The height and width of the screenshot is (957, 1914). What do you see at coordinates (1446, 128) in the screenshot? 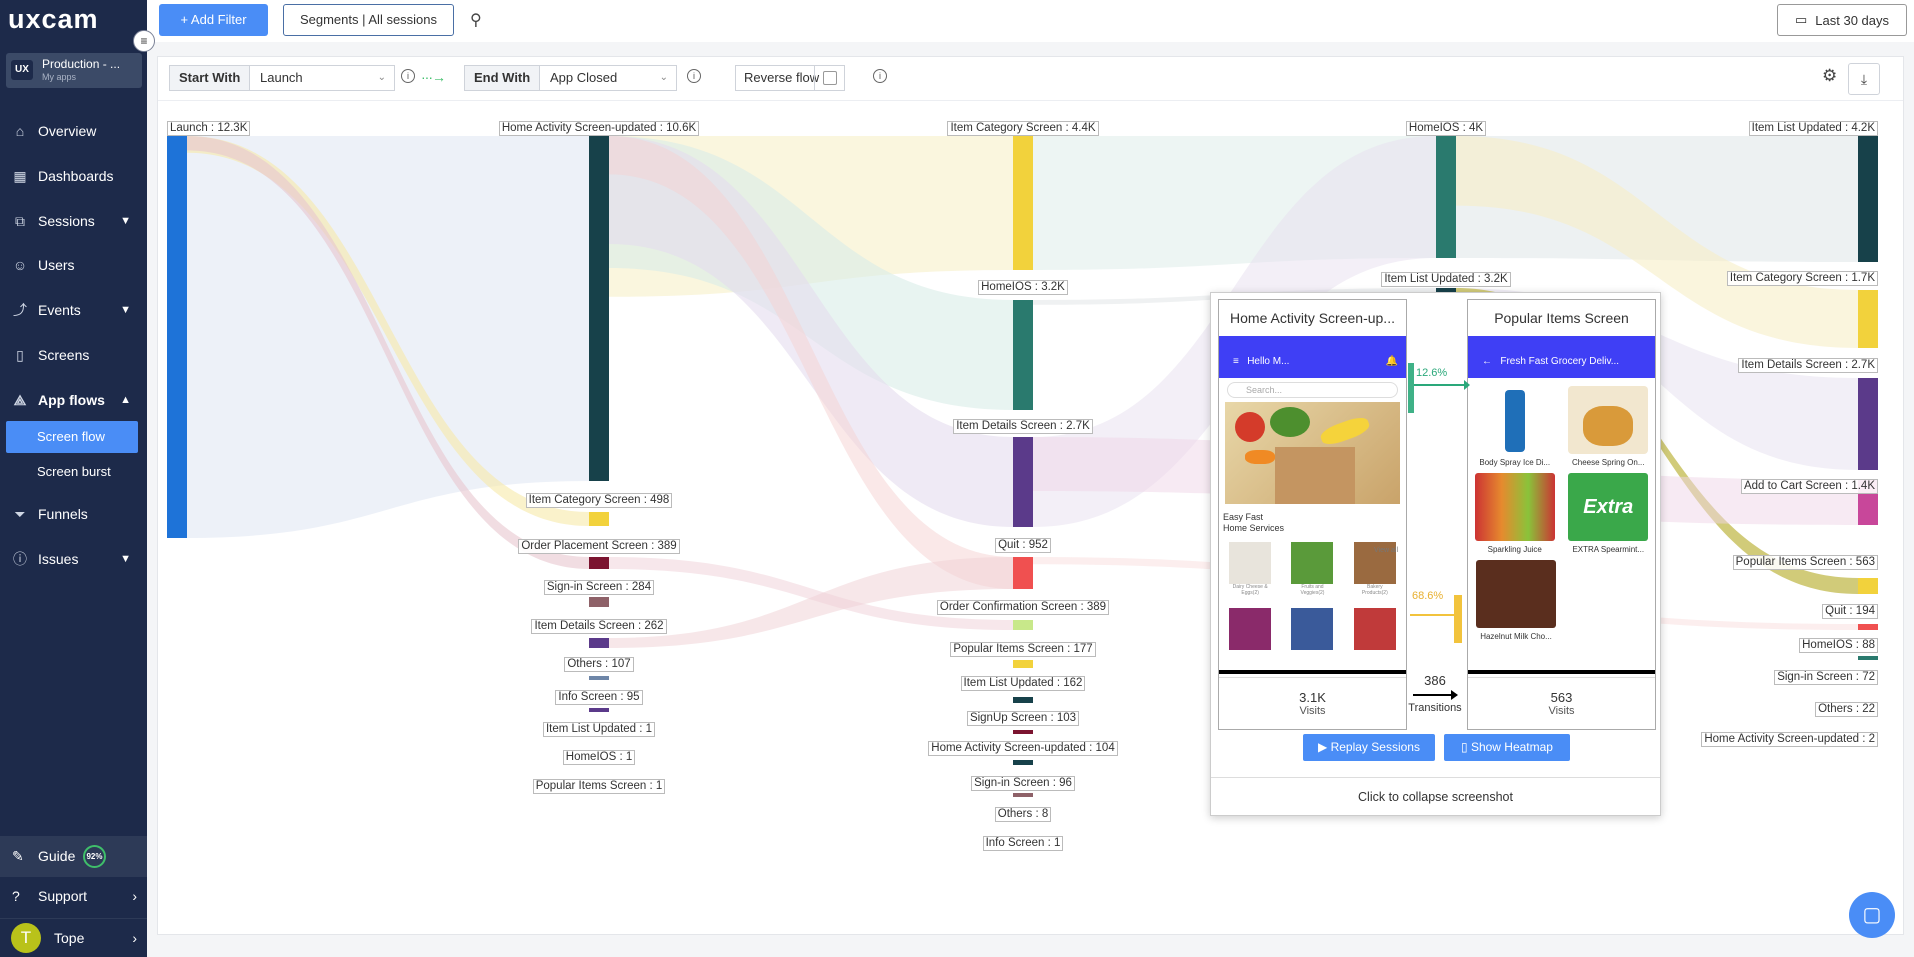
I see `sankey-node-label: HomeIOS : 4K` at bounding box center [1446, 128].